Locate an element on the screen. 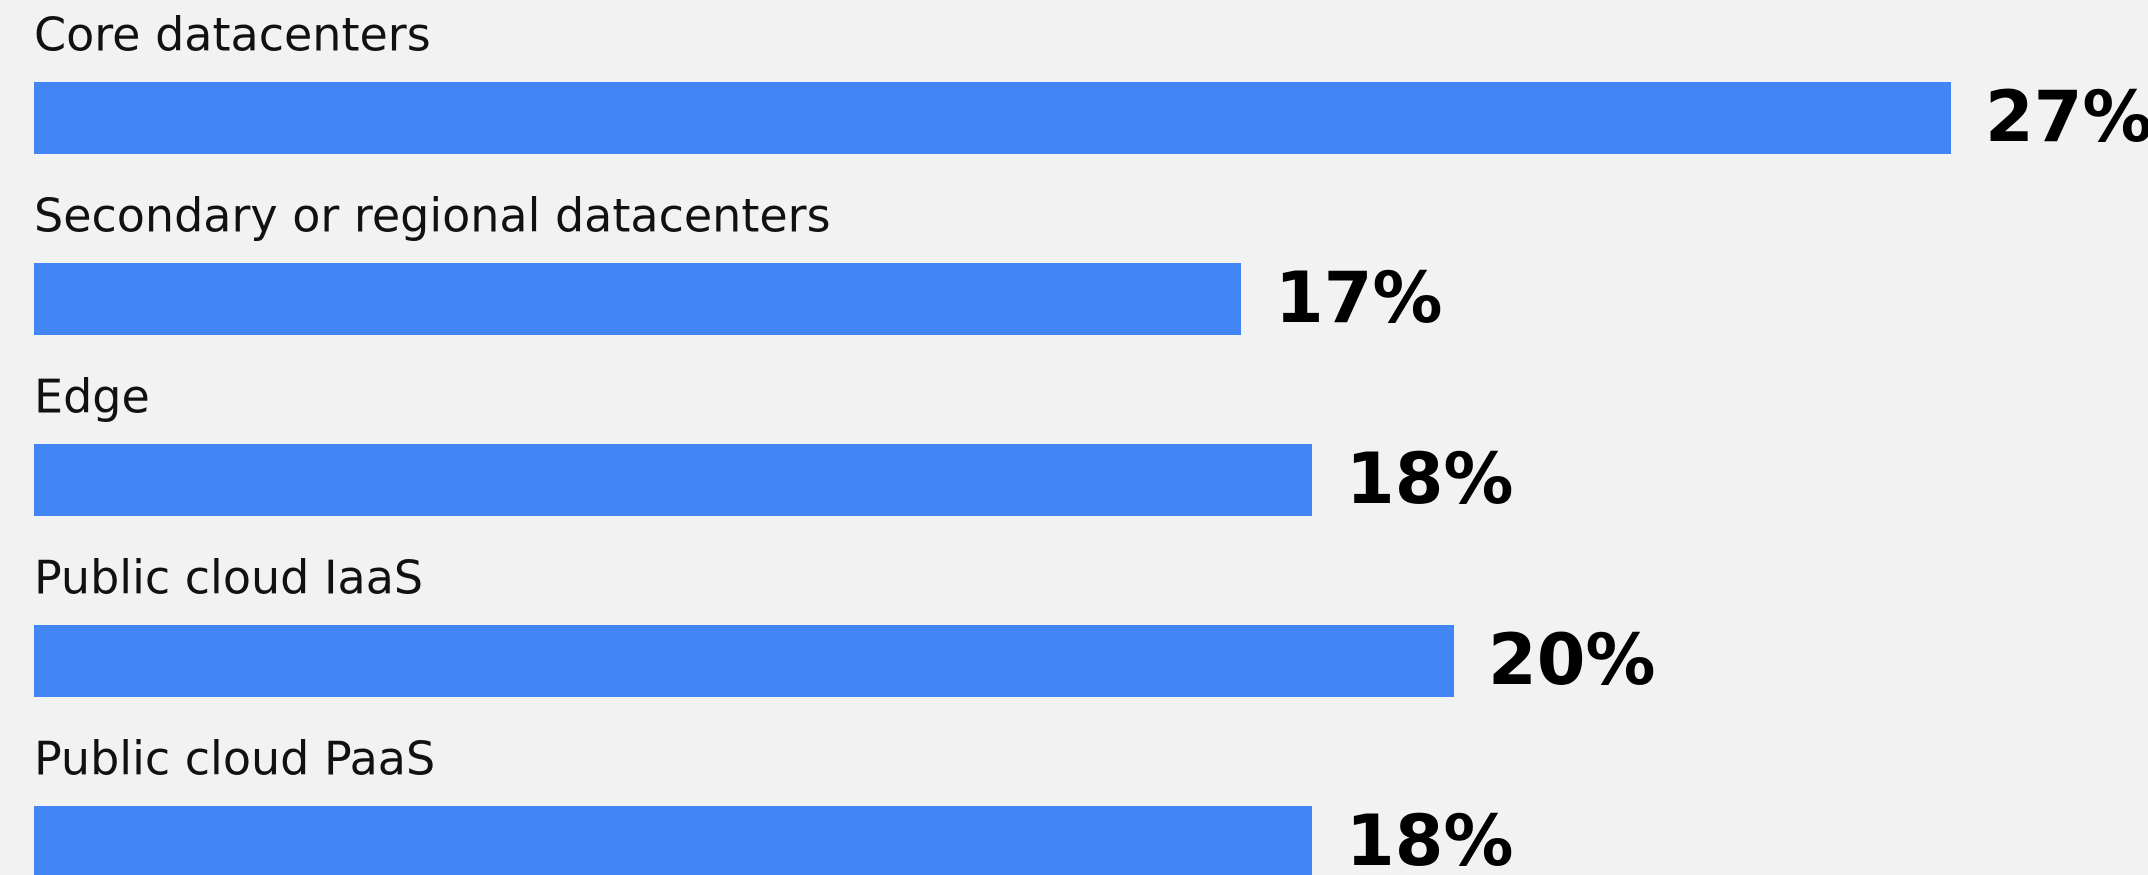 This screenshot has height=875, width=2148. value-label: 20% is located at coordinates (1572, 660).